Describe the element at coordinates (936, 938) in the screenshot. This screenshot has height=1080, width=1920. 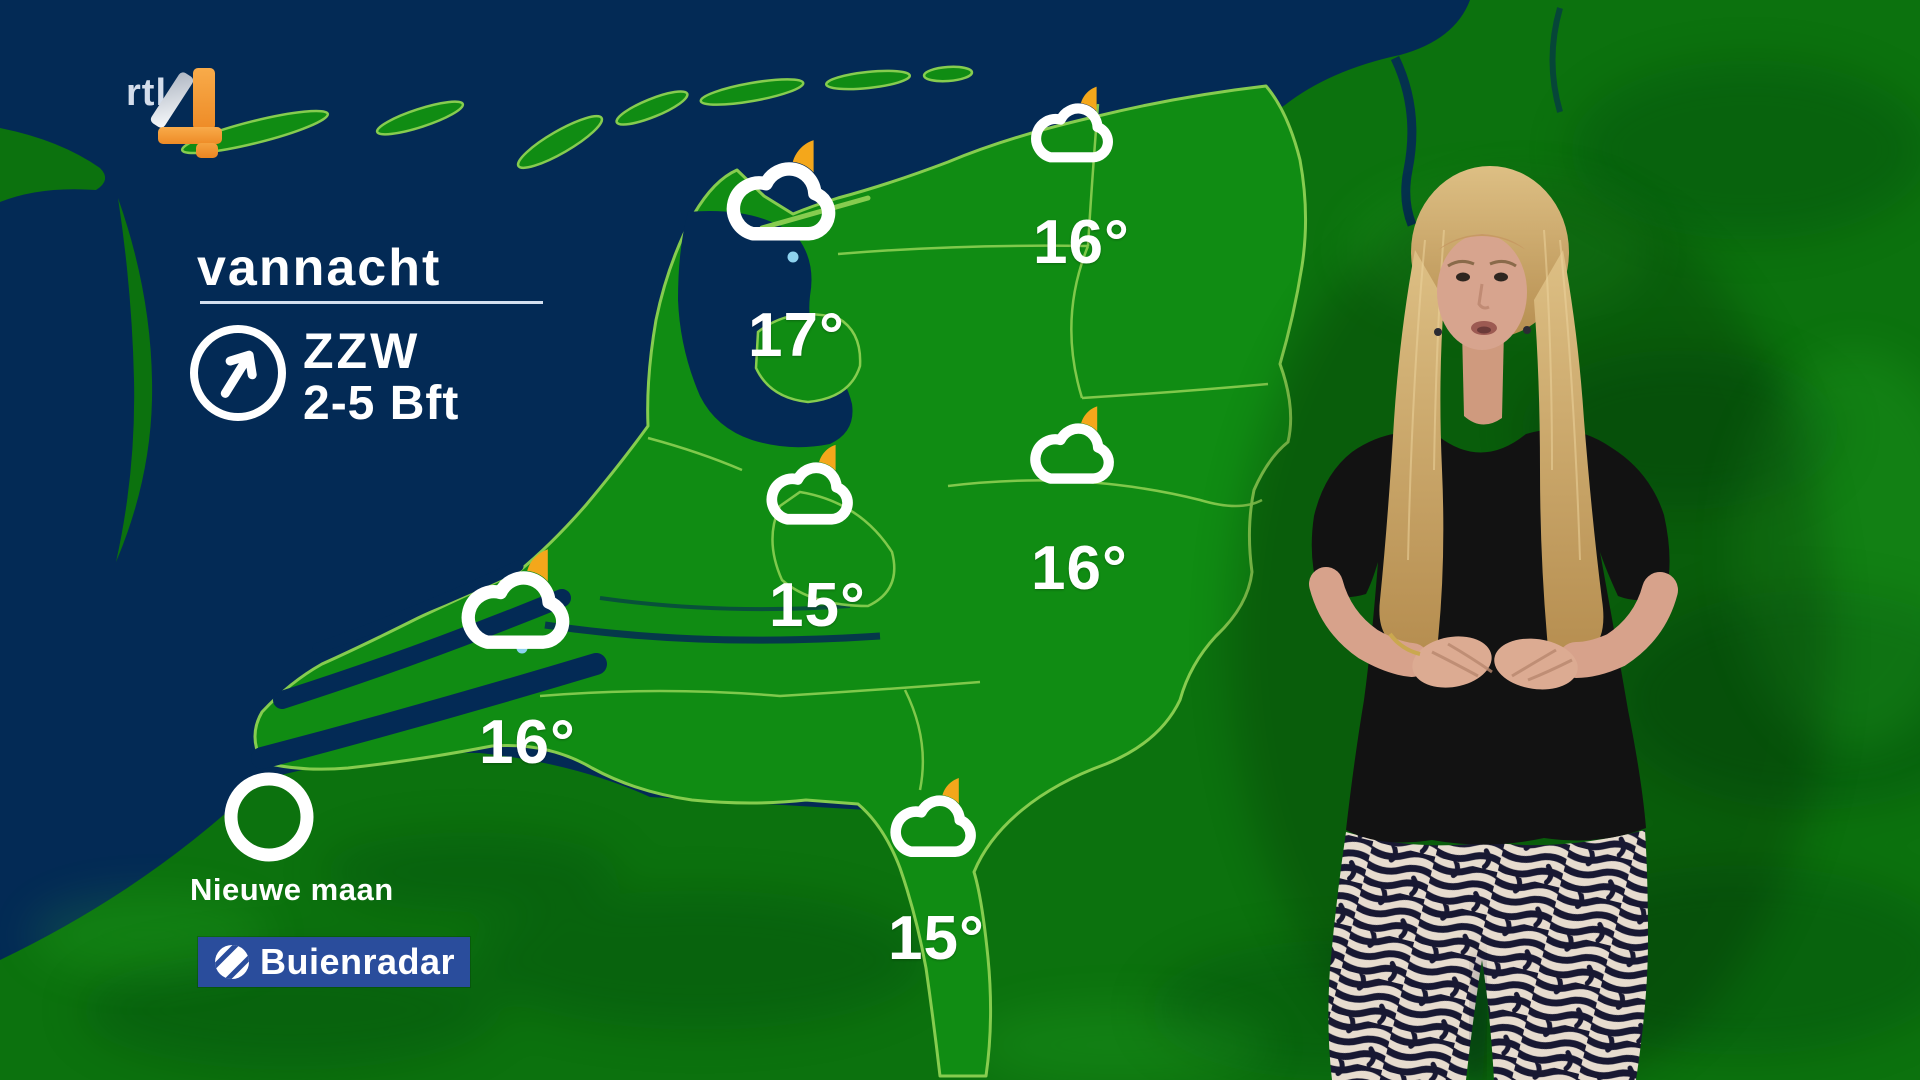
I see `temperature-limburg: 15°` at that location.